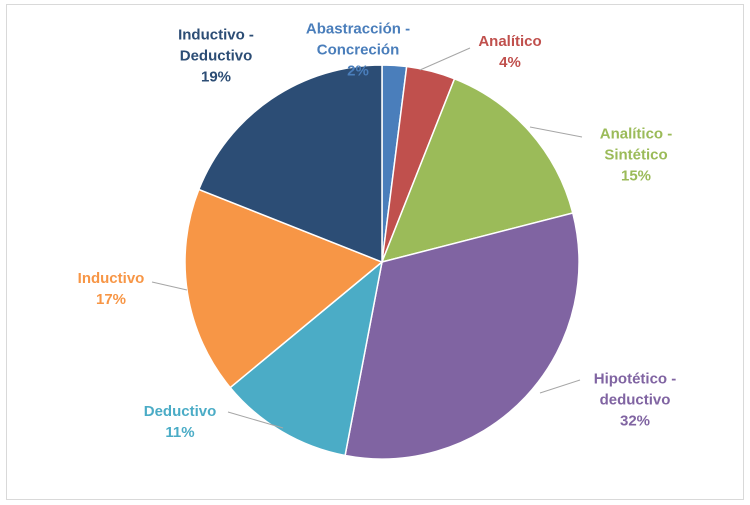 This screenshot has height=505, width=750. I want to click on data-label: Hipotético - deductivo 32%, so click(635, 400).